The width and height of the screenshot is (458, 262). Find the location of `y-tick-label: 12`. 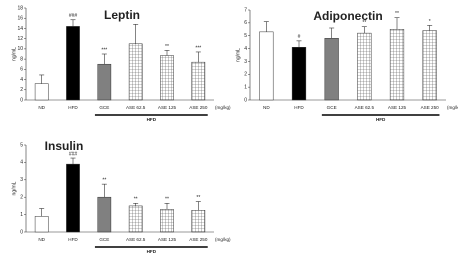

y-tick-label: 12 is located at coordinates (20, 39).